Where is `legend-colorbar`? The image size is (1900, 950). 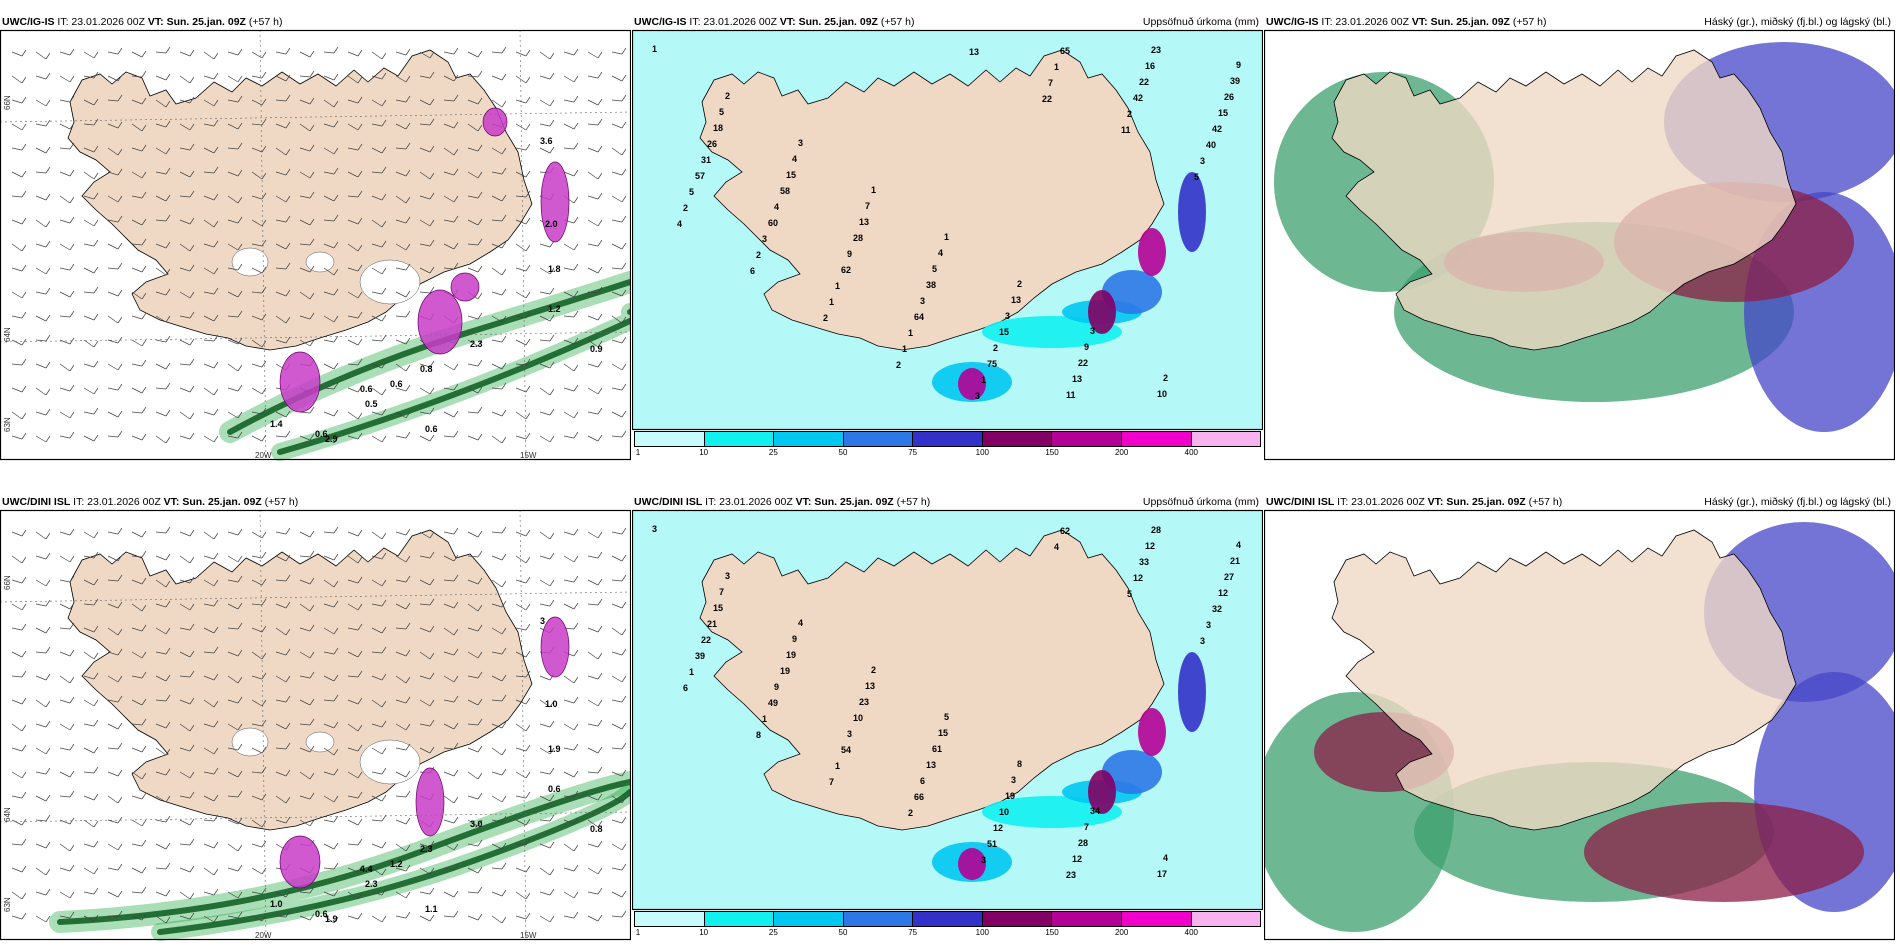 legend-colorbar is located at coordinates (947, 919).